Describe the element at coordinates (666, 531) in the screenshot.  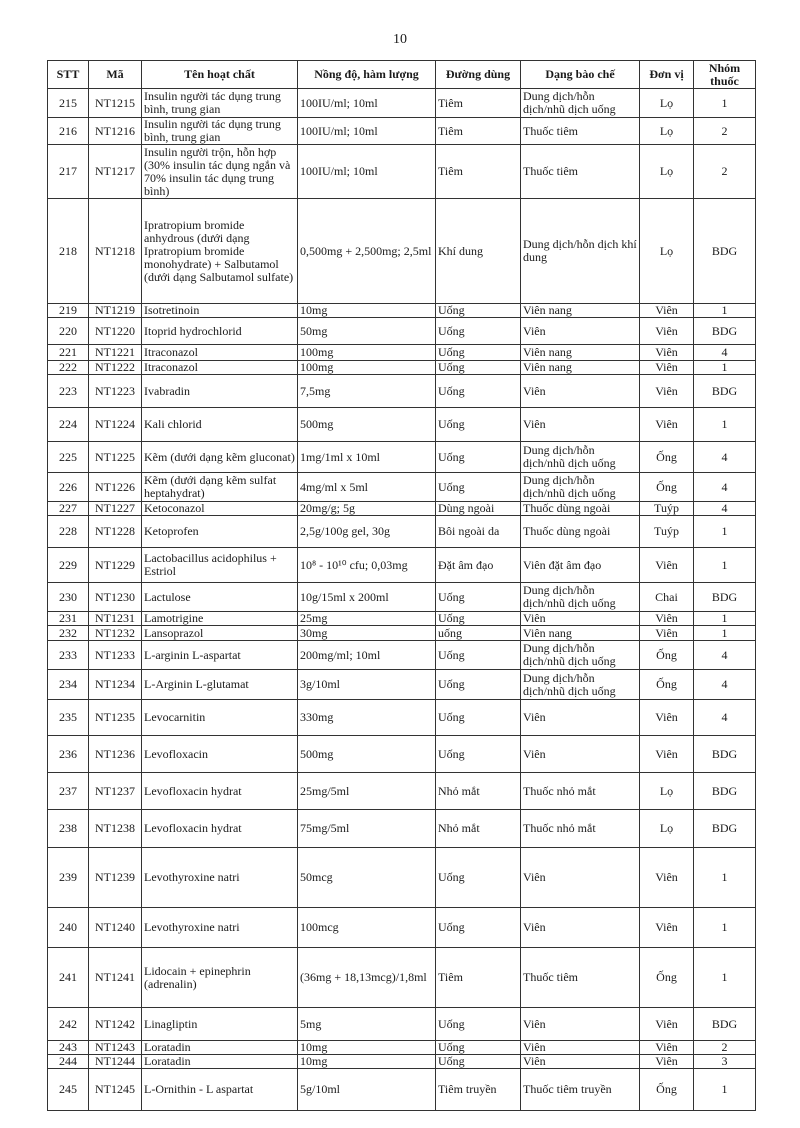
I see `cell-unit: Tuýp` at that location.